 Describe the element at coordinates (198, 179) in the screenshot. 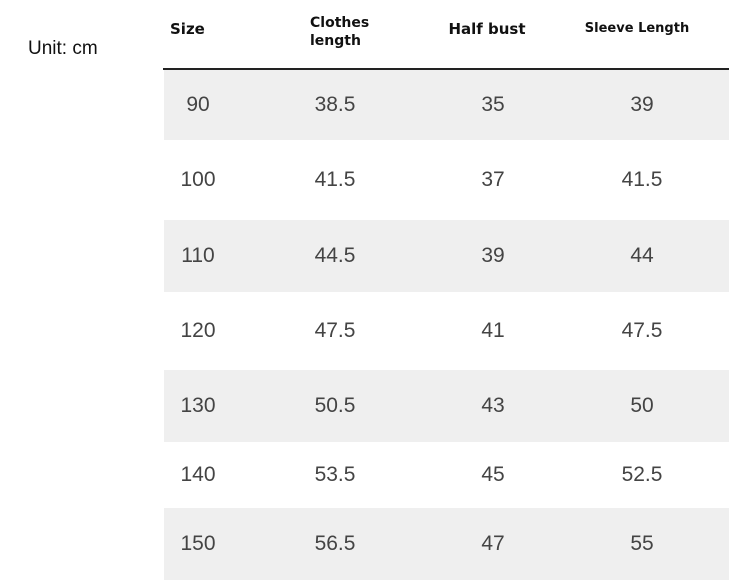

I see `table-cell: 100` at that location.